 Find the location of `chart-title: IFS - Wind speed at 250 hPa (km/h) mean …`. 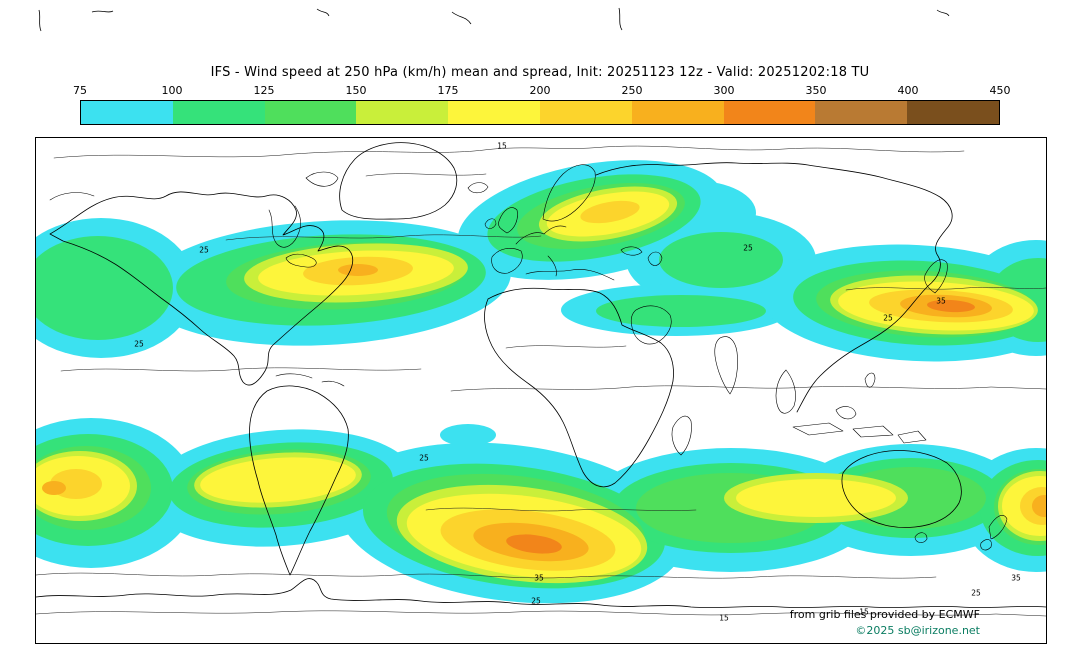

chart-title: IFS - Wind speed at 250 hPa (km/h) mean … is located at coordinates (540, 72).